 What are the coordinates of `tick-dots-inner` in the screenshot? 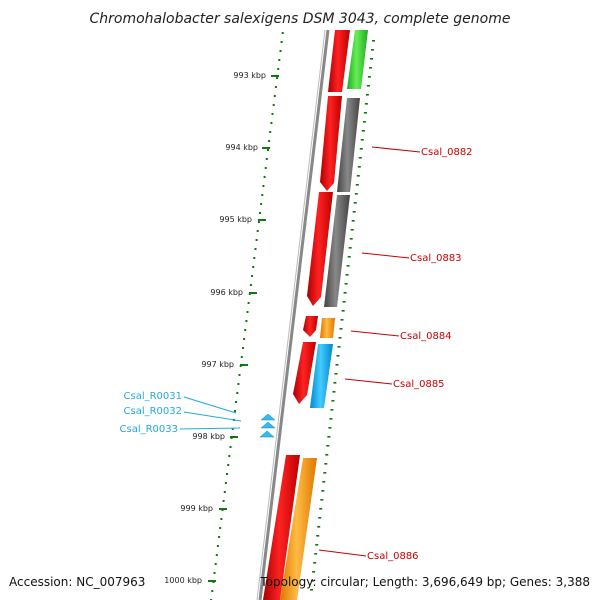 It's located at (342, 315).